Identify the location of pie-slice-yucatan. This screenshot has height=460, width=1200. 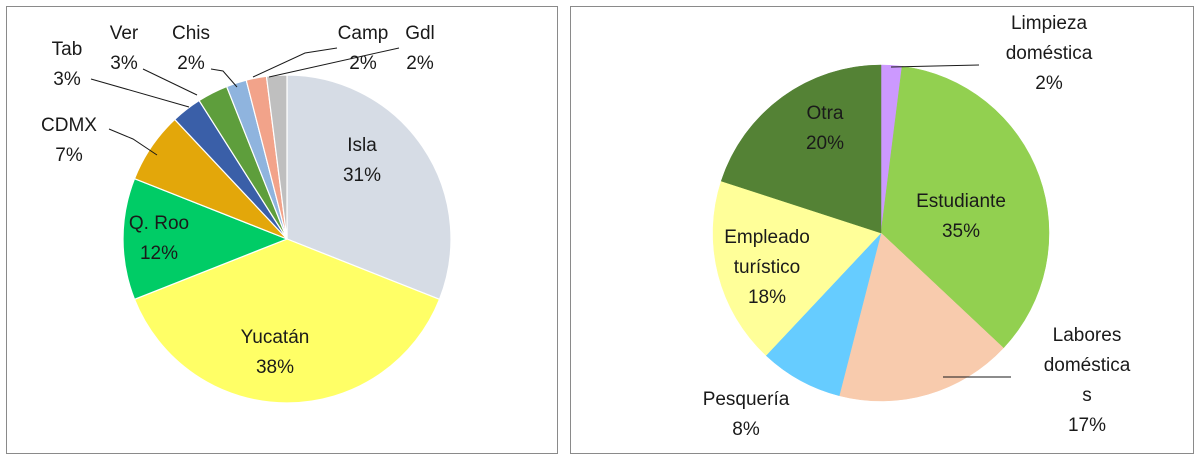
(287, 321).